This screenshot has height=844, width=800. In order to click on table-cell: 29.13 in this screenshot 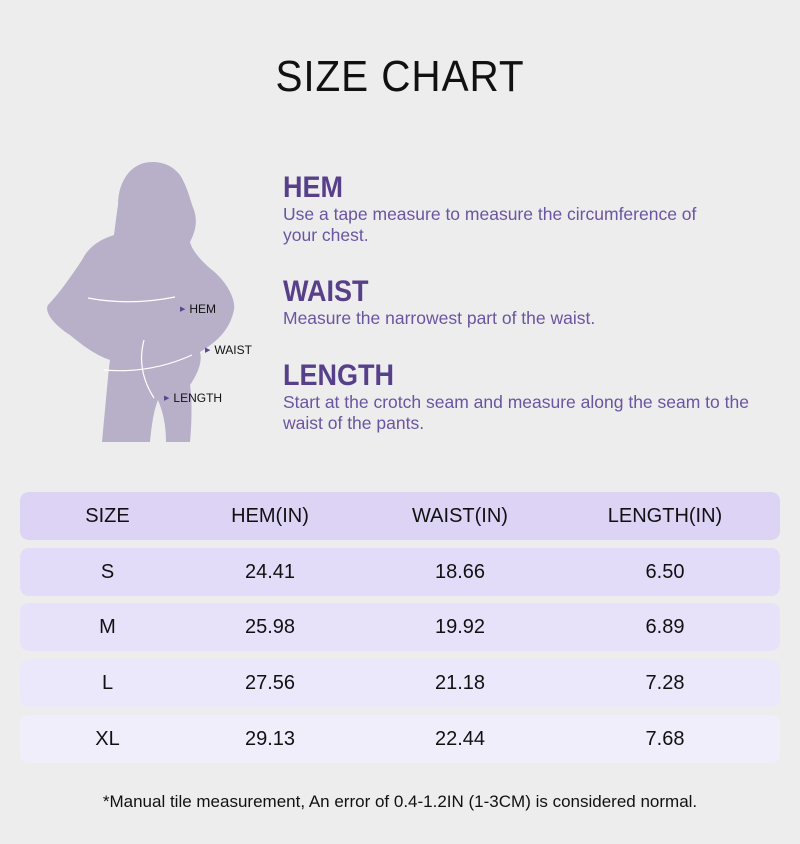, I will do `click(270, 738)`.